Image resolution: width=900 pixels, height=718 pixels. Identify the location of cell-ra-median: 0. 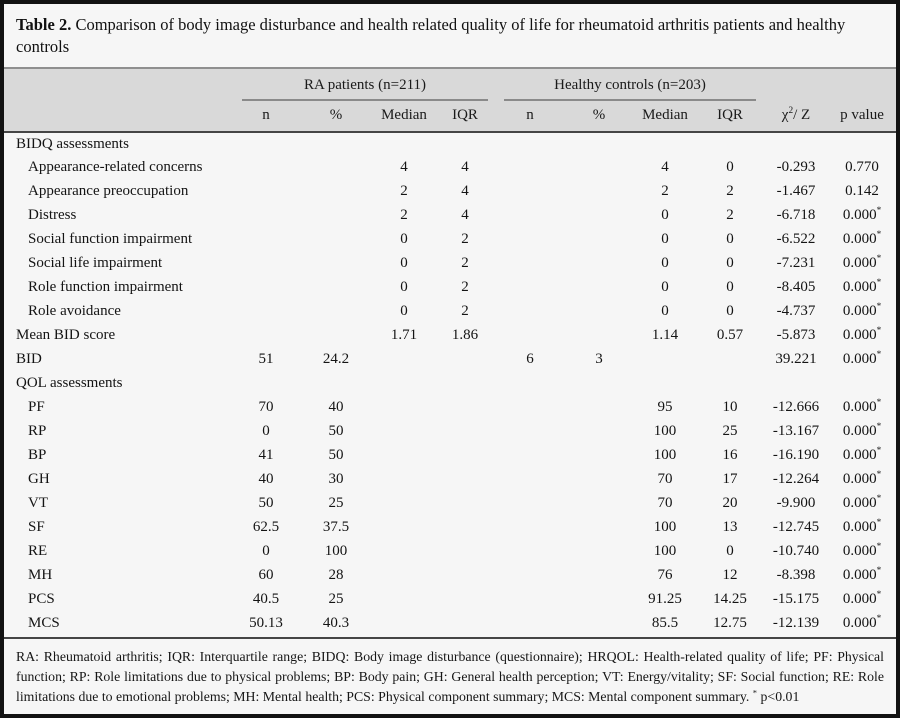
(404, 311).